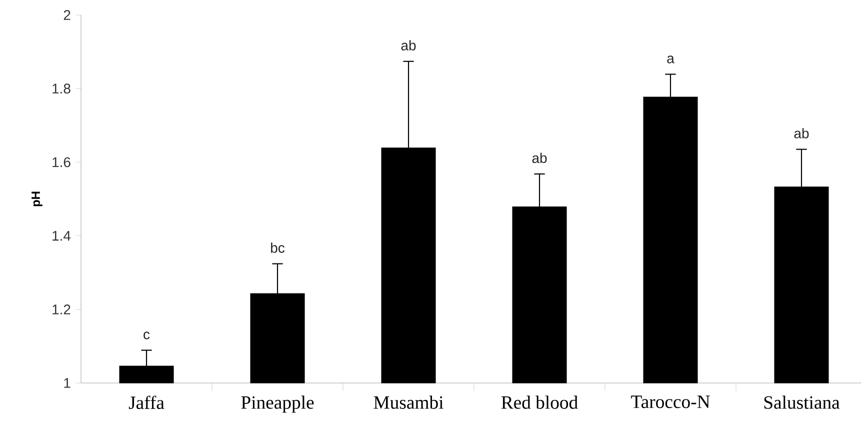 This screenshot has width=861, height=425. I want to click on y-tick-label: 1.6, so click(61, 162).